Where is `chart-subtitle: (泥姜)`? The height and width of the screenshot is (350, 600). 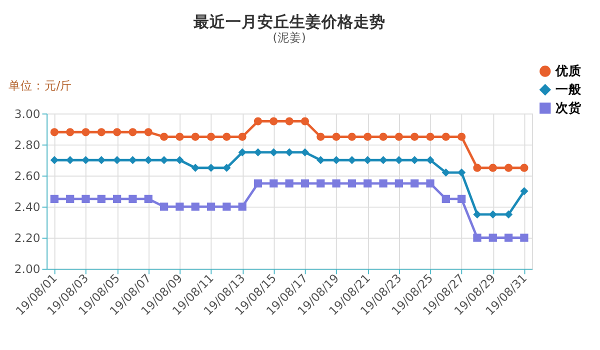 chart-subtitle: (泥姜) is located at coordinates (289, 37).